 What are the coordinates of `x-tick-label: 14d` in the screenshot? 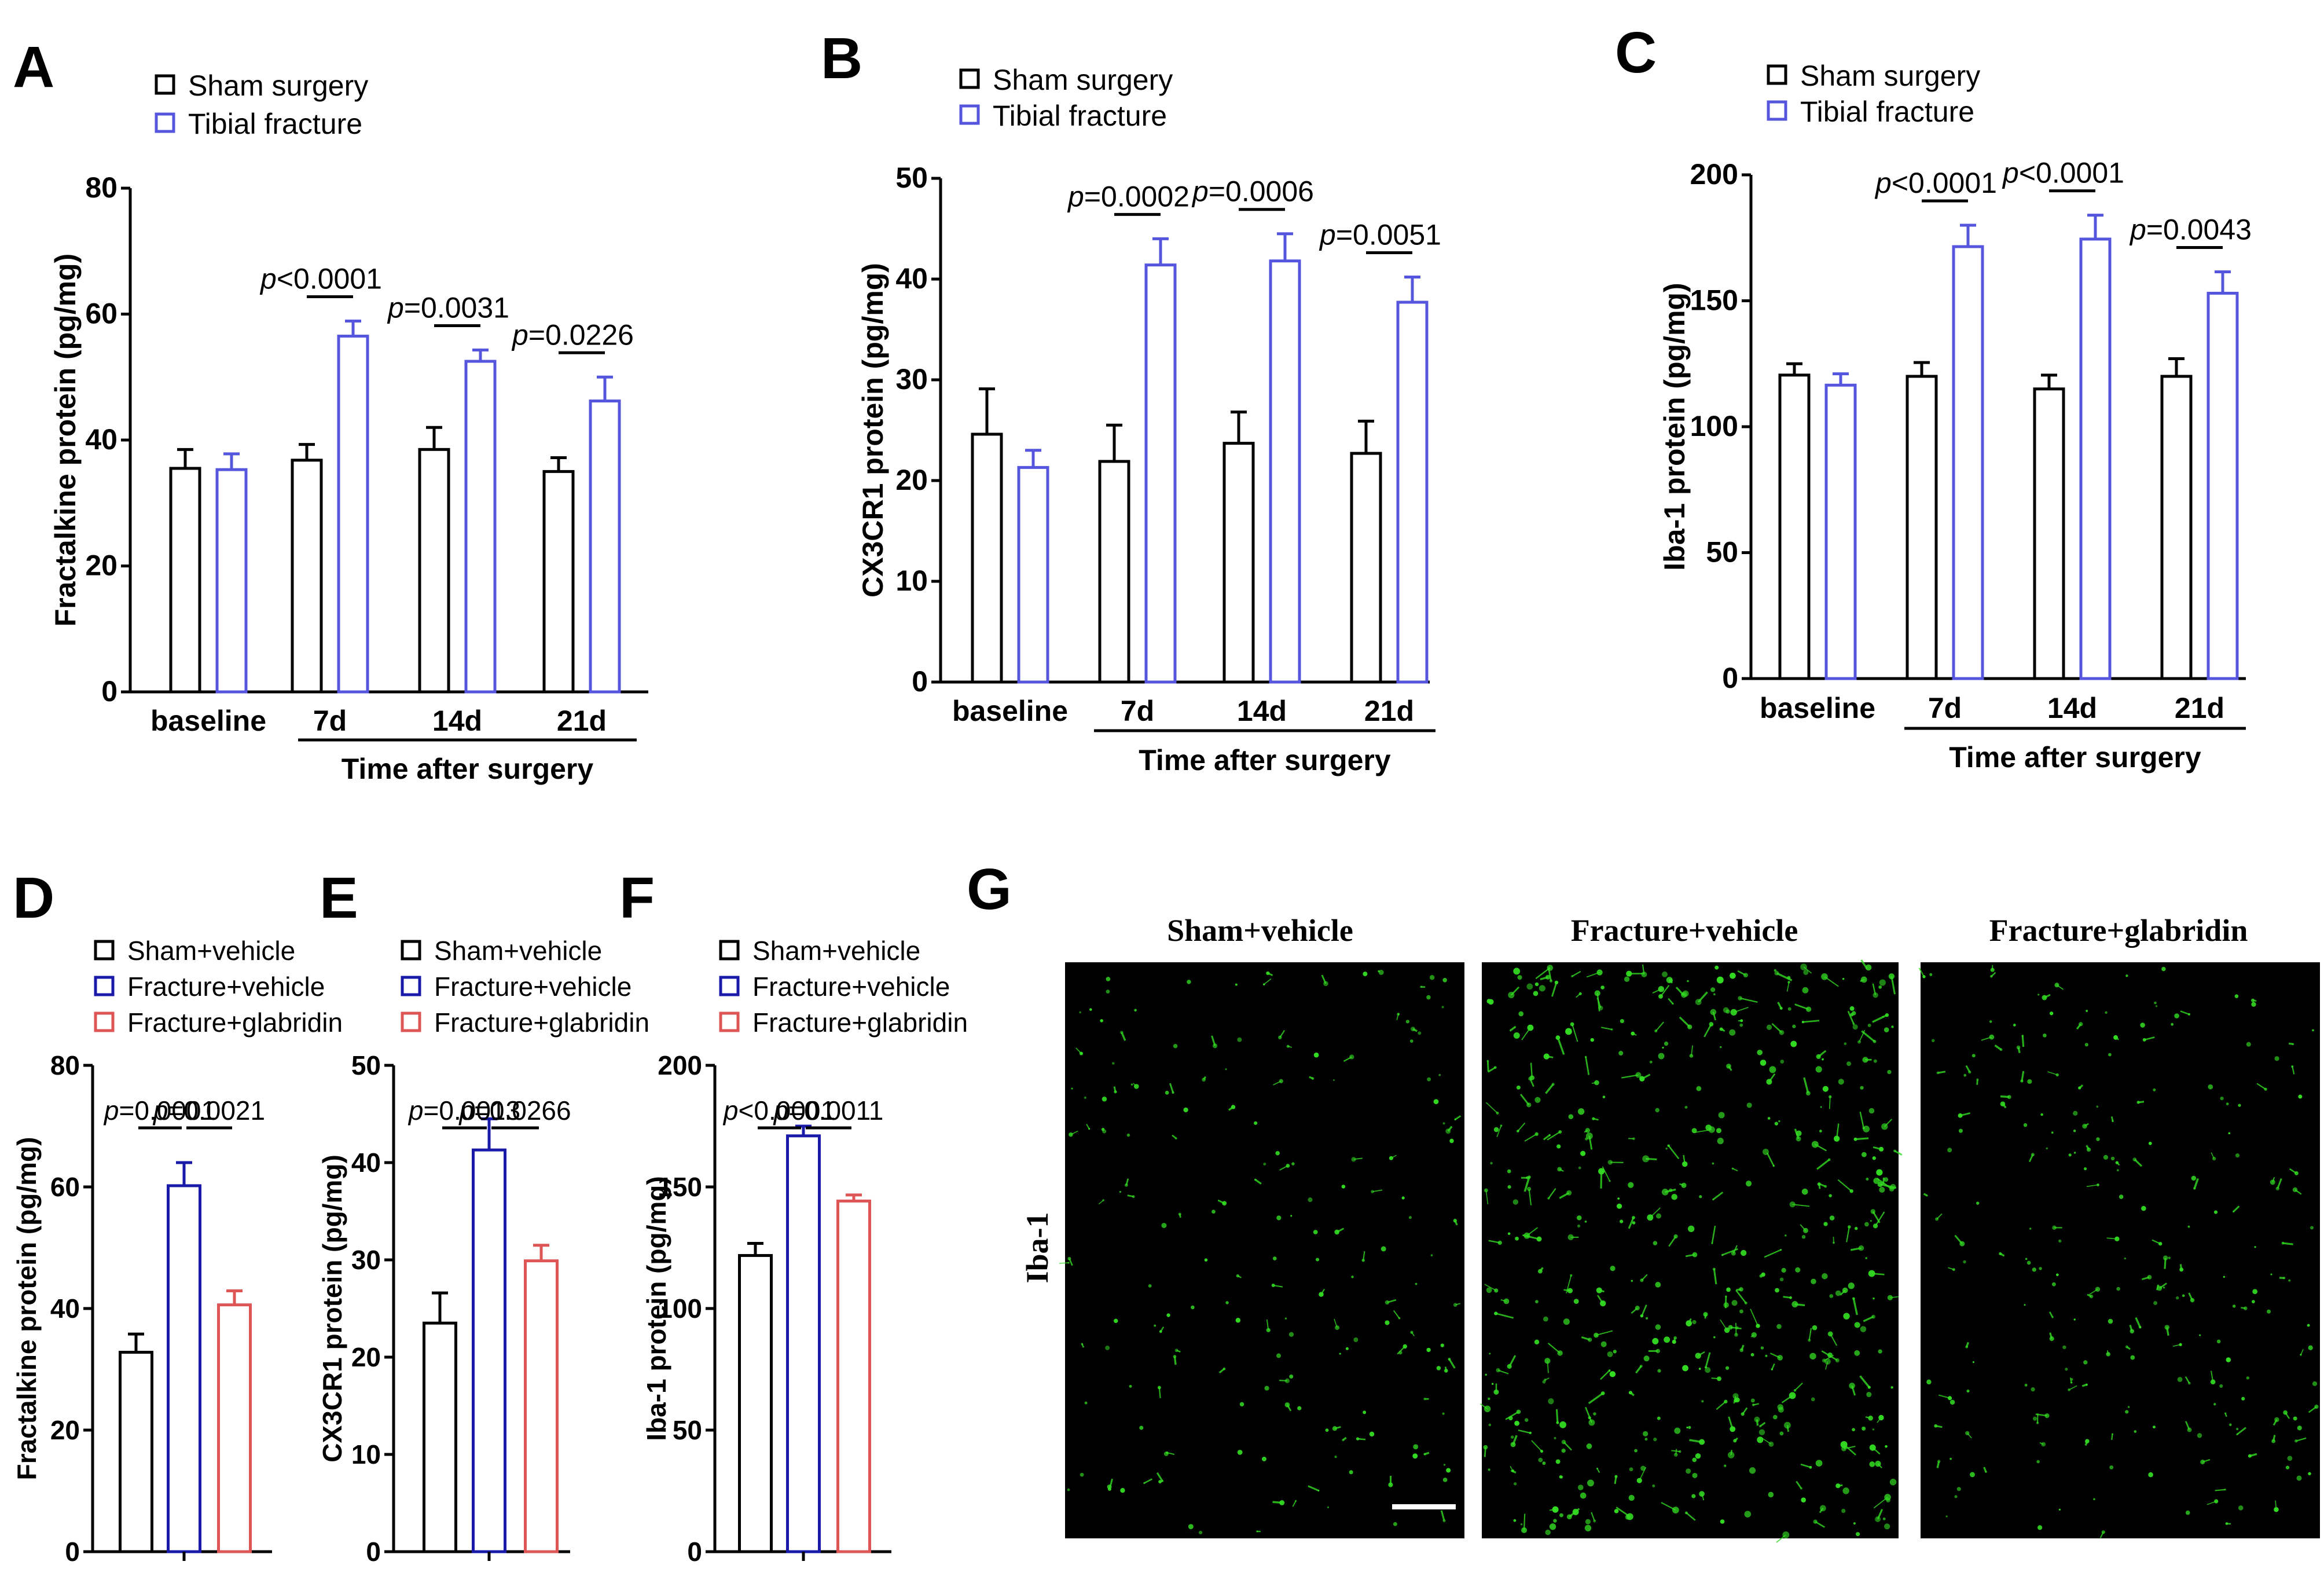 It's located at (457, 721).